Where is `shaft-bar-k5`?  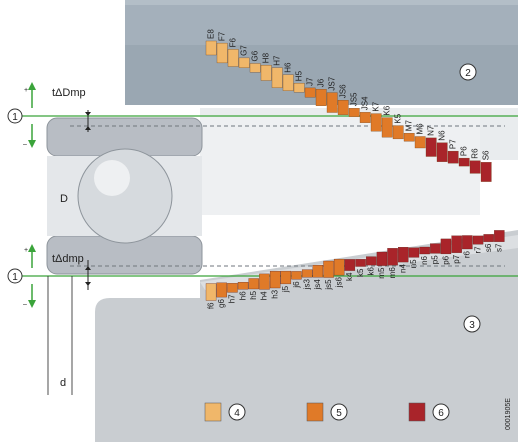 shaft-bar-k5 is located at coordinates (360, 263).